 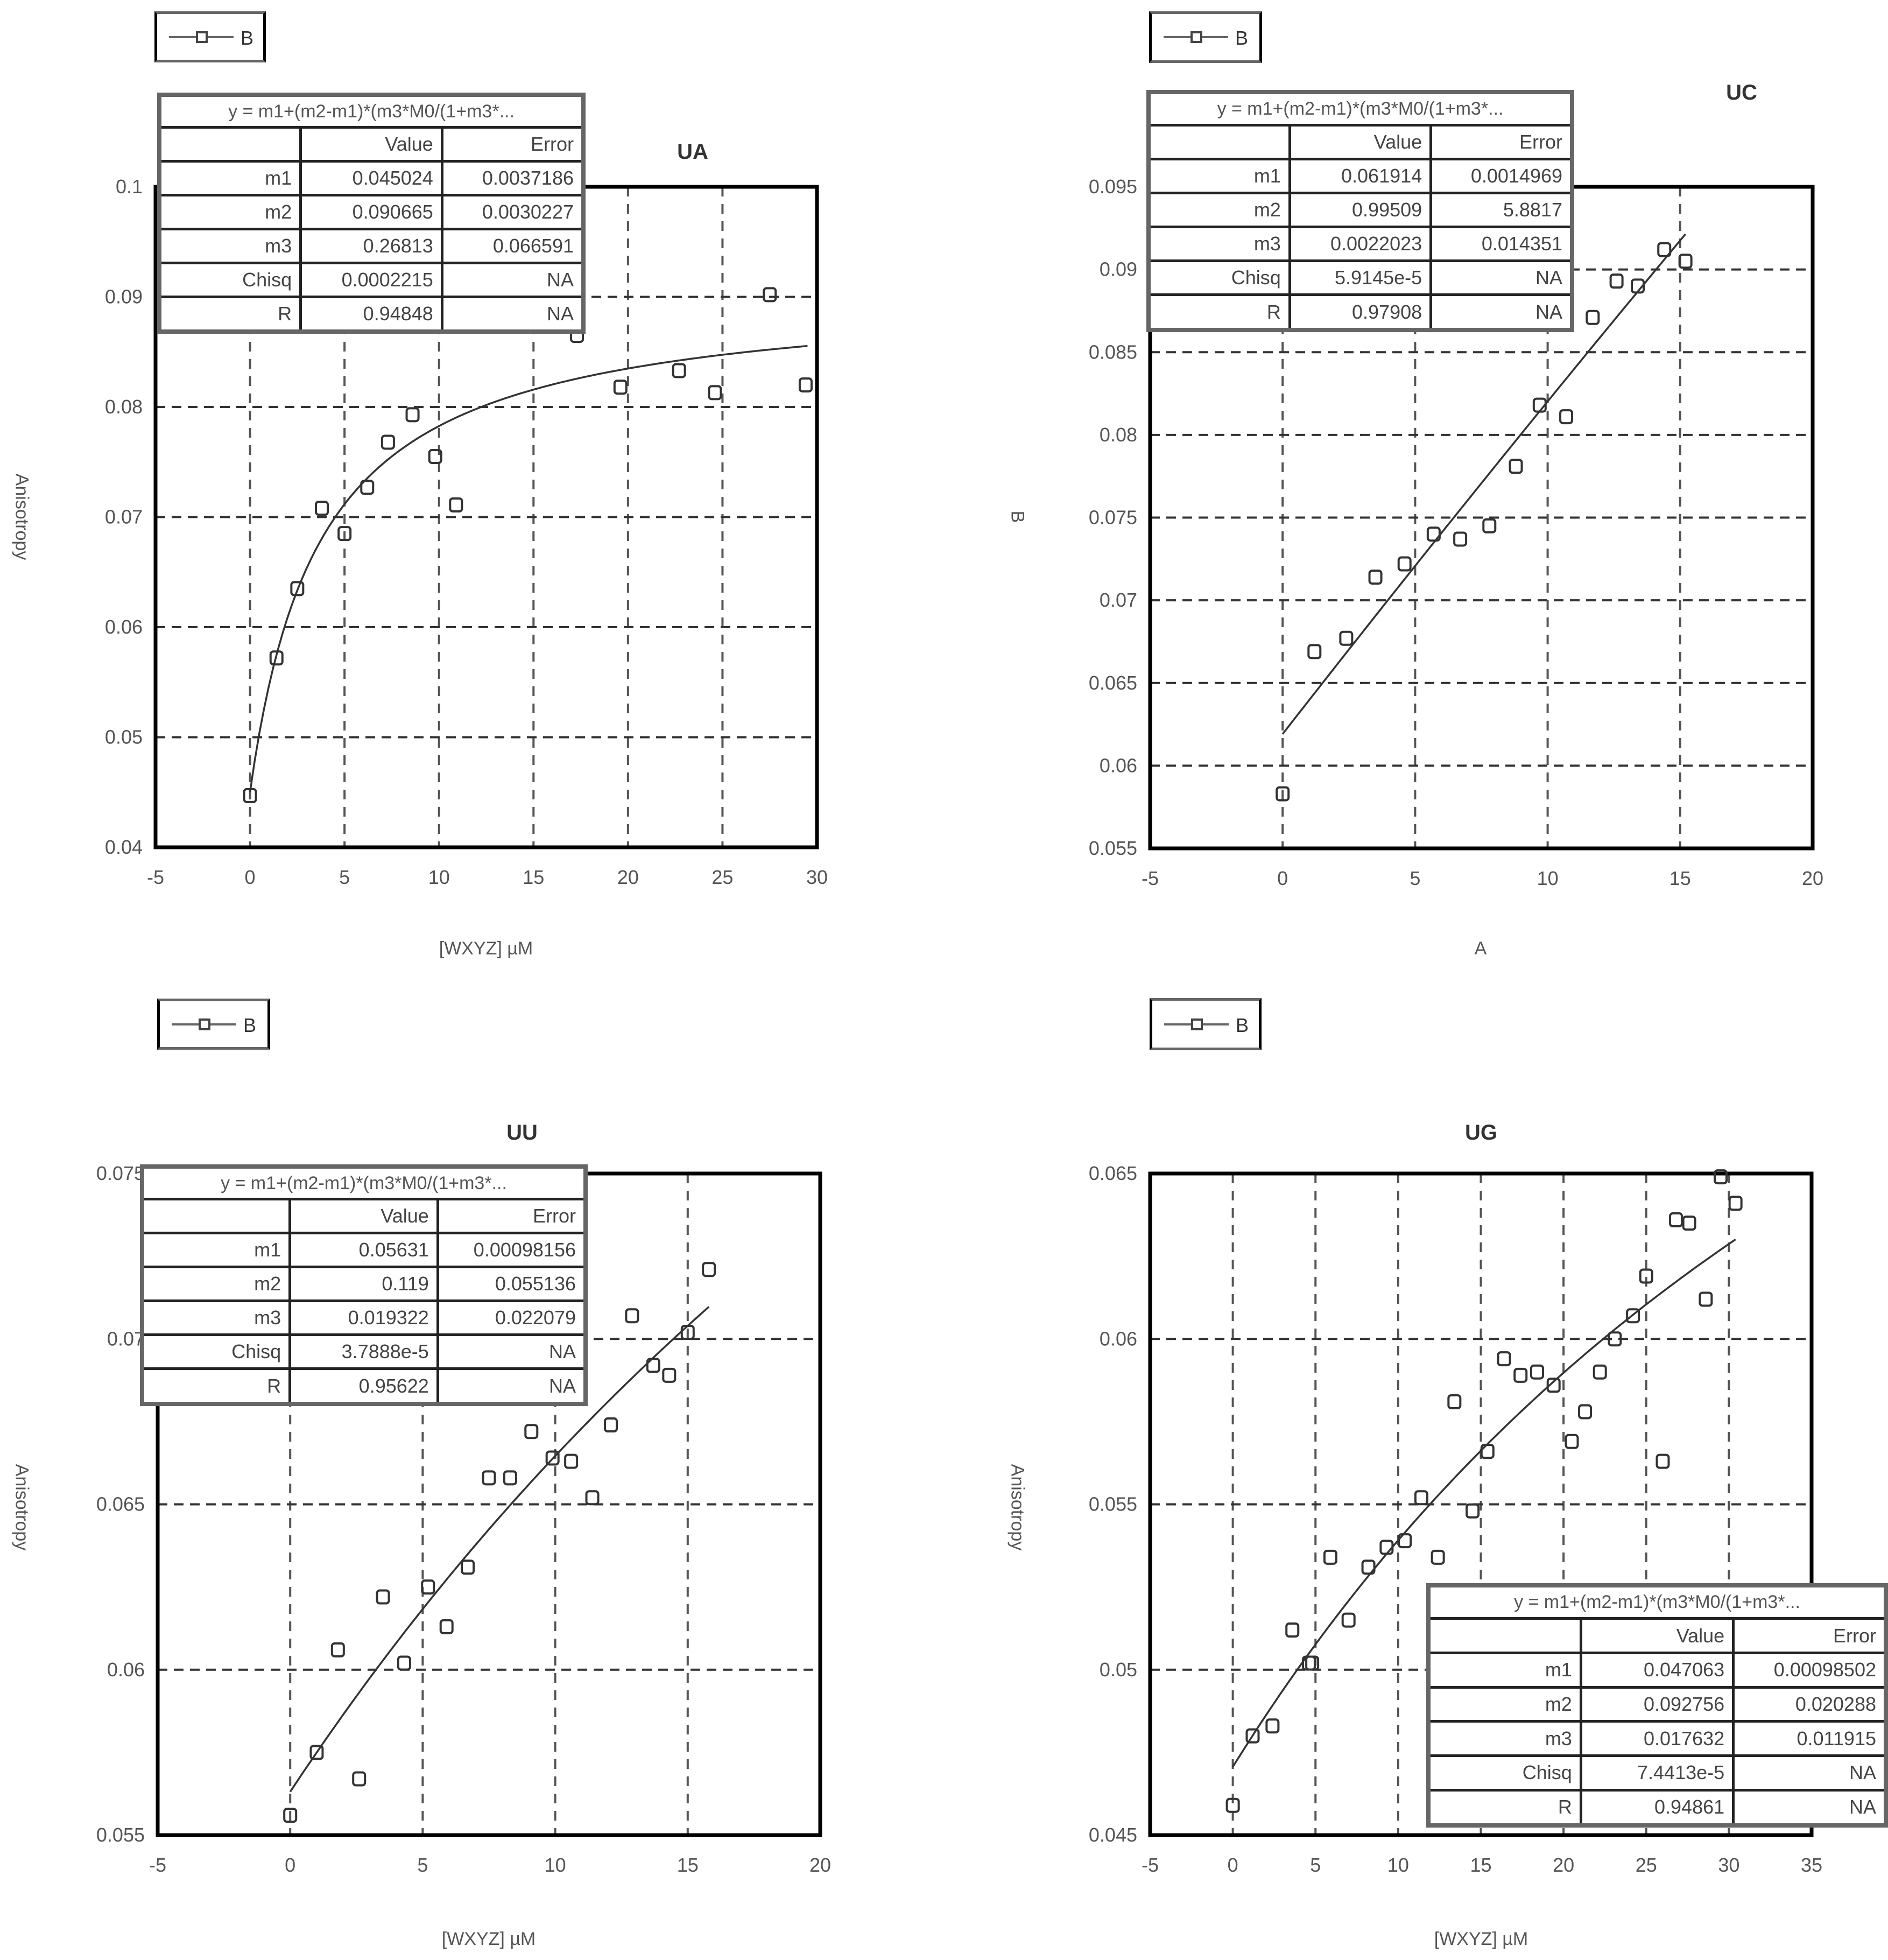 What do you see at coordinates (529, 568) in the screenshot?
I see `fit-curve` at bounding box center [529, 568].